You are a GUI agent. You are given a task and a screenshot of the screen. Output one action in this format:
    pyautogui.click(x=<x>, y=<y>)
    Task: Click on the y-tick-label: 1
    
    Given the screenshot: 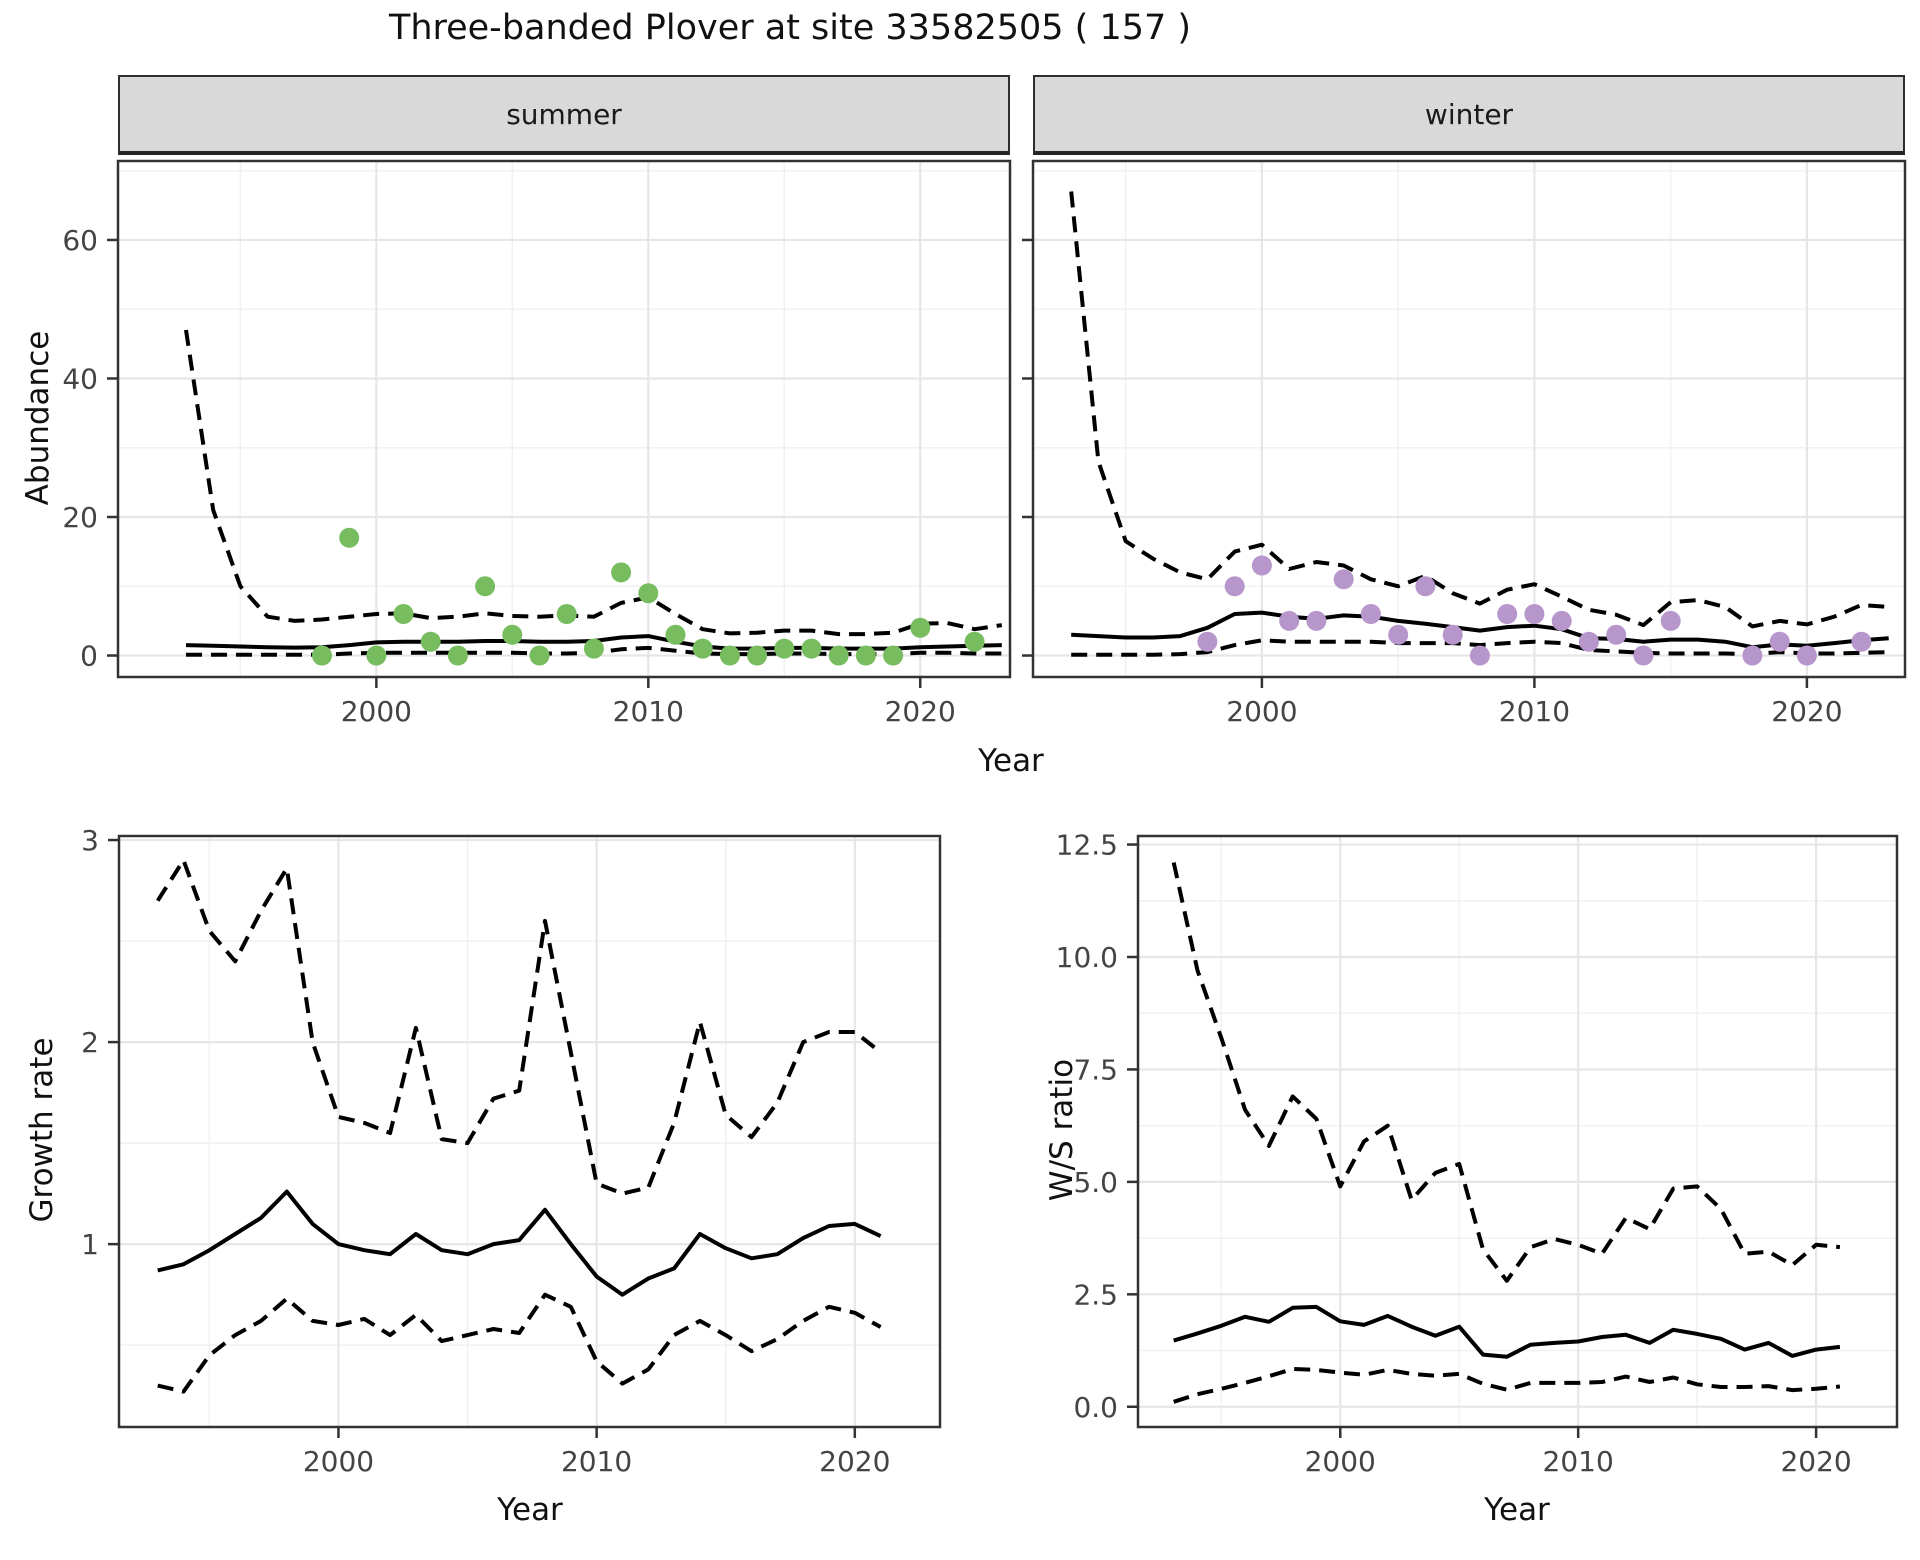 What is the action you would take?
    pyautogui.click(x=90, y=1244)
    